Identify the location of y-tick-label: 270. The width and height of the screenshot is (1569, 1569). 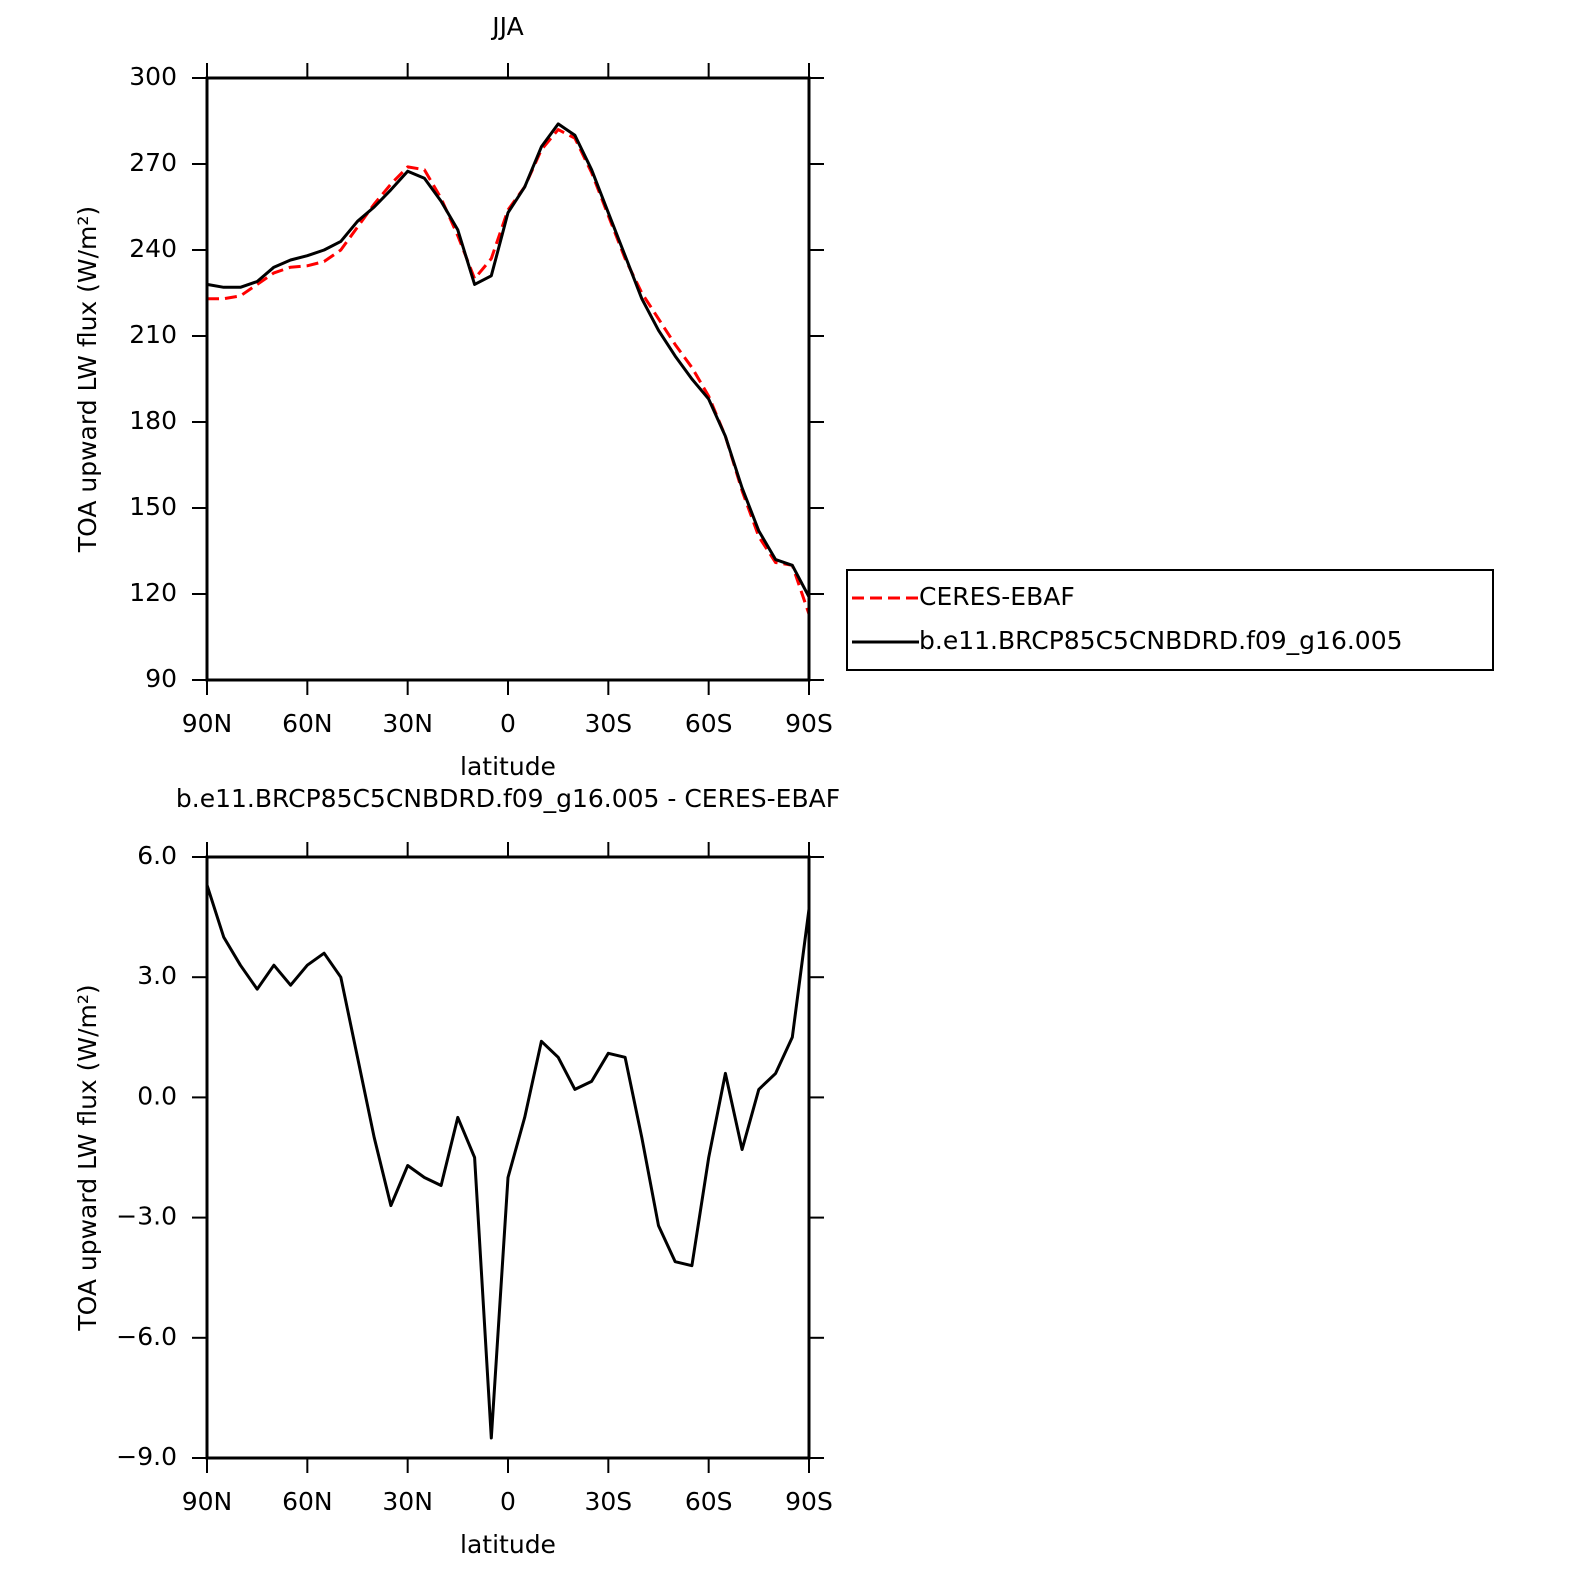
(153, 162).